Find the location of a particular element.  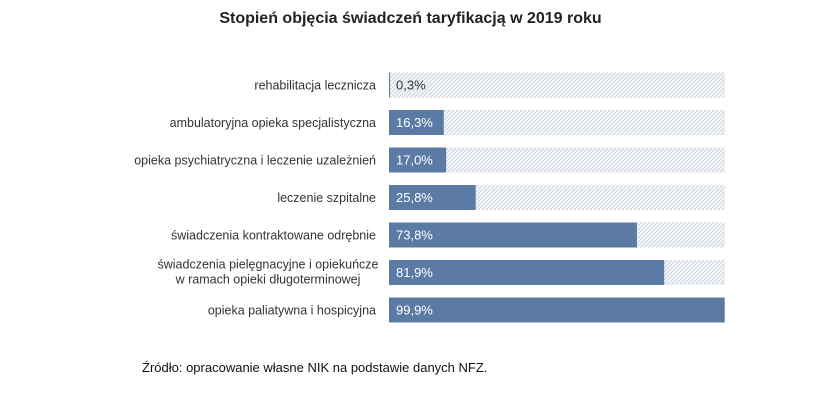

category-label: leczenie szpitalne is located at coordinates (326, 198).